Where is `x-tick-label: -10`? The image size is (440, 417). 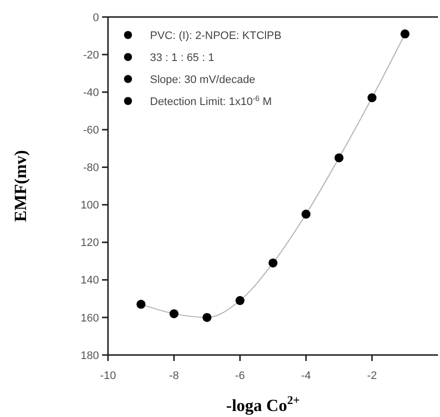
x-tick-label: -10 is located at coordinates (108, 376).